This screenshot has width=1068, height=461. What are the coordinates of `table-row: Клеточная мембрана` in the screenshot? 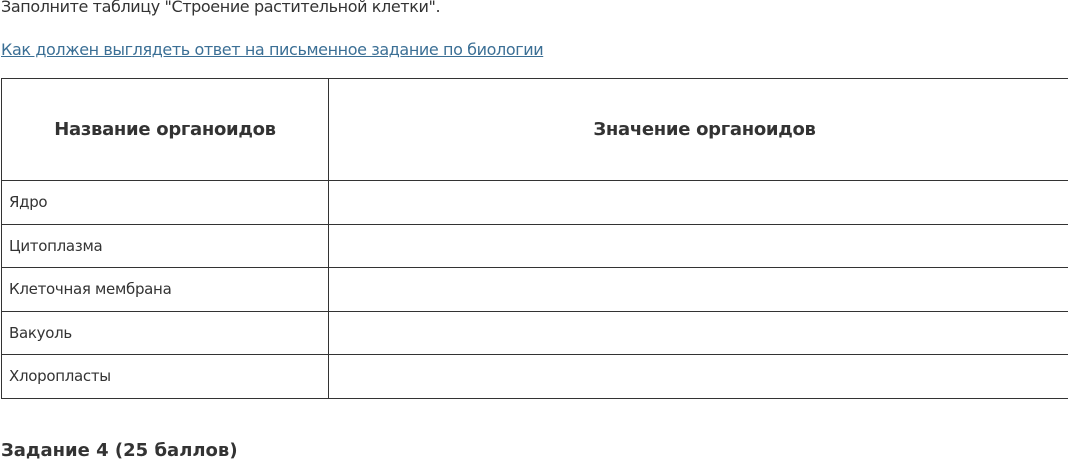 It's located at (535, 290).